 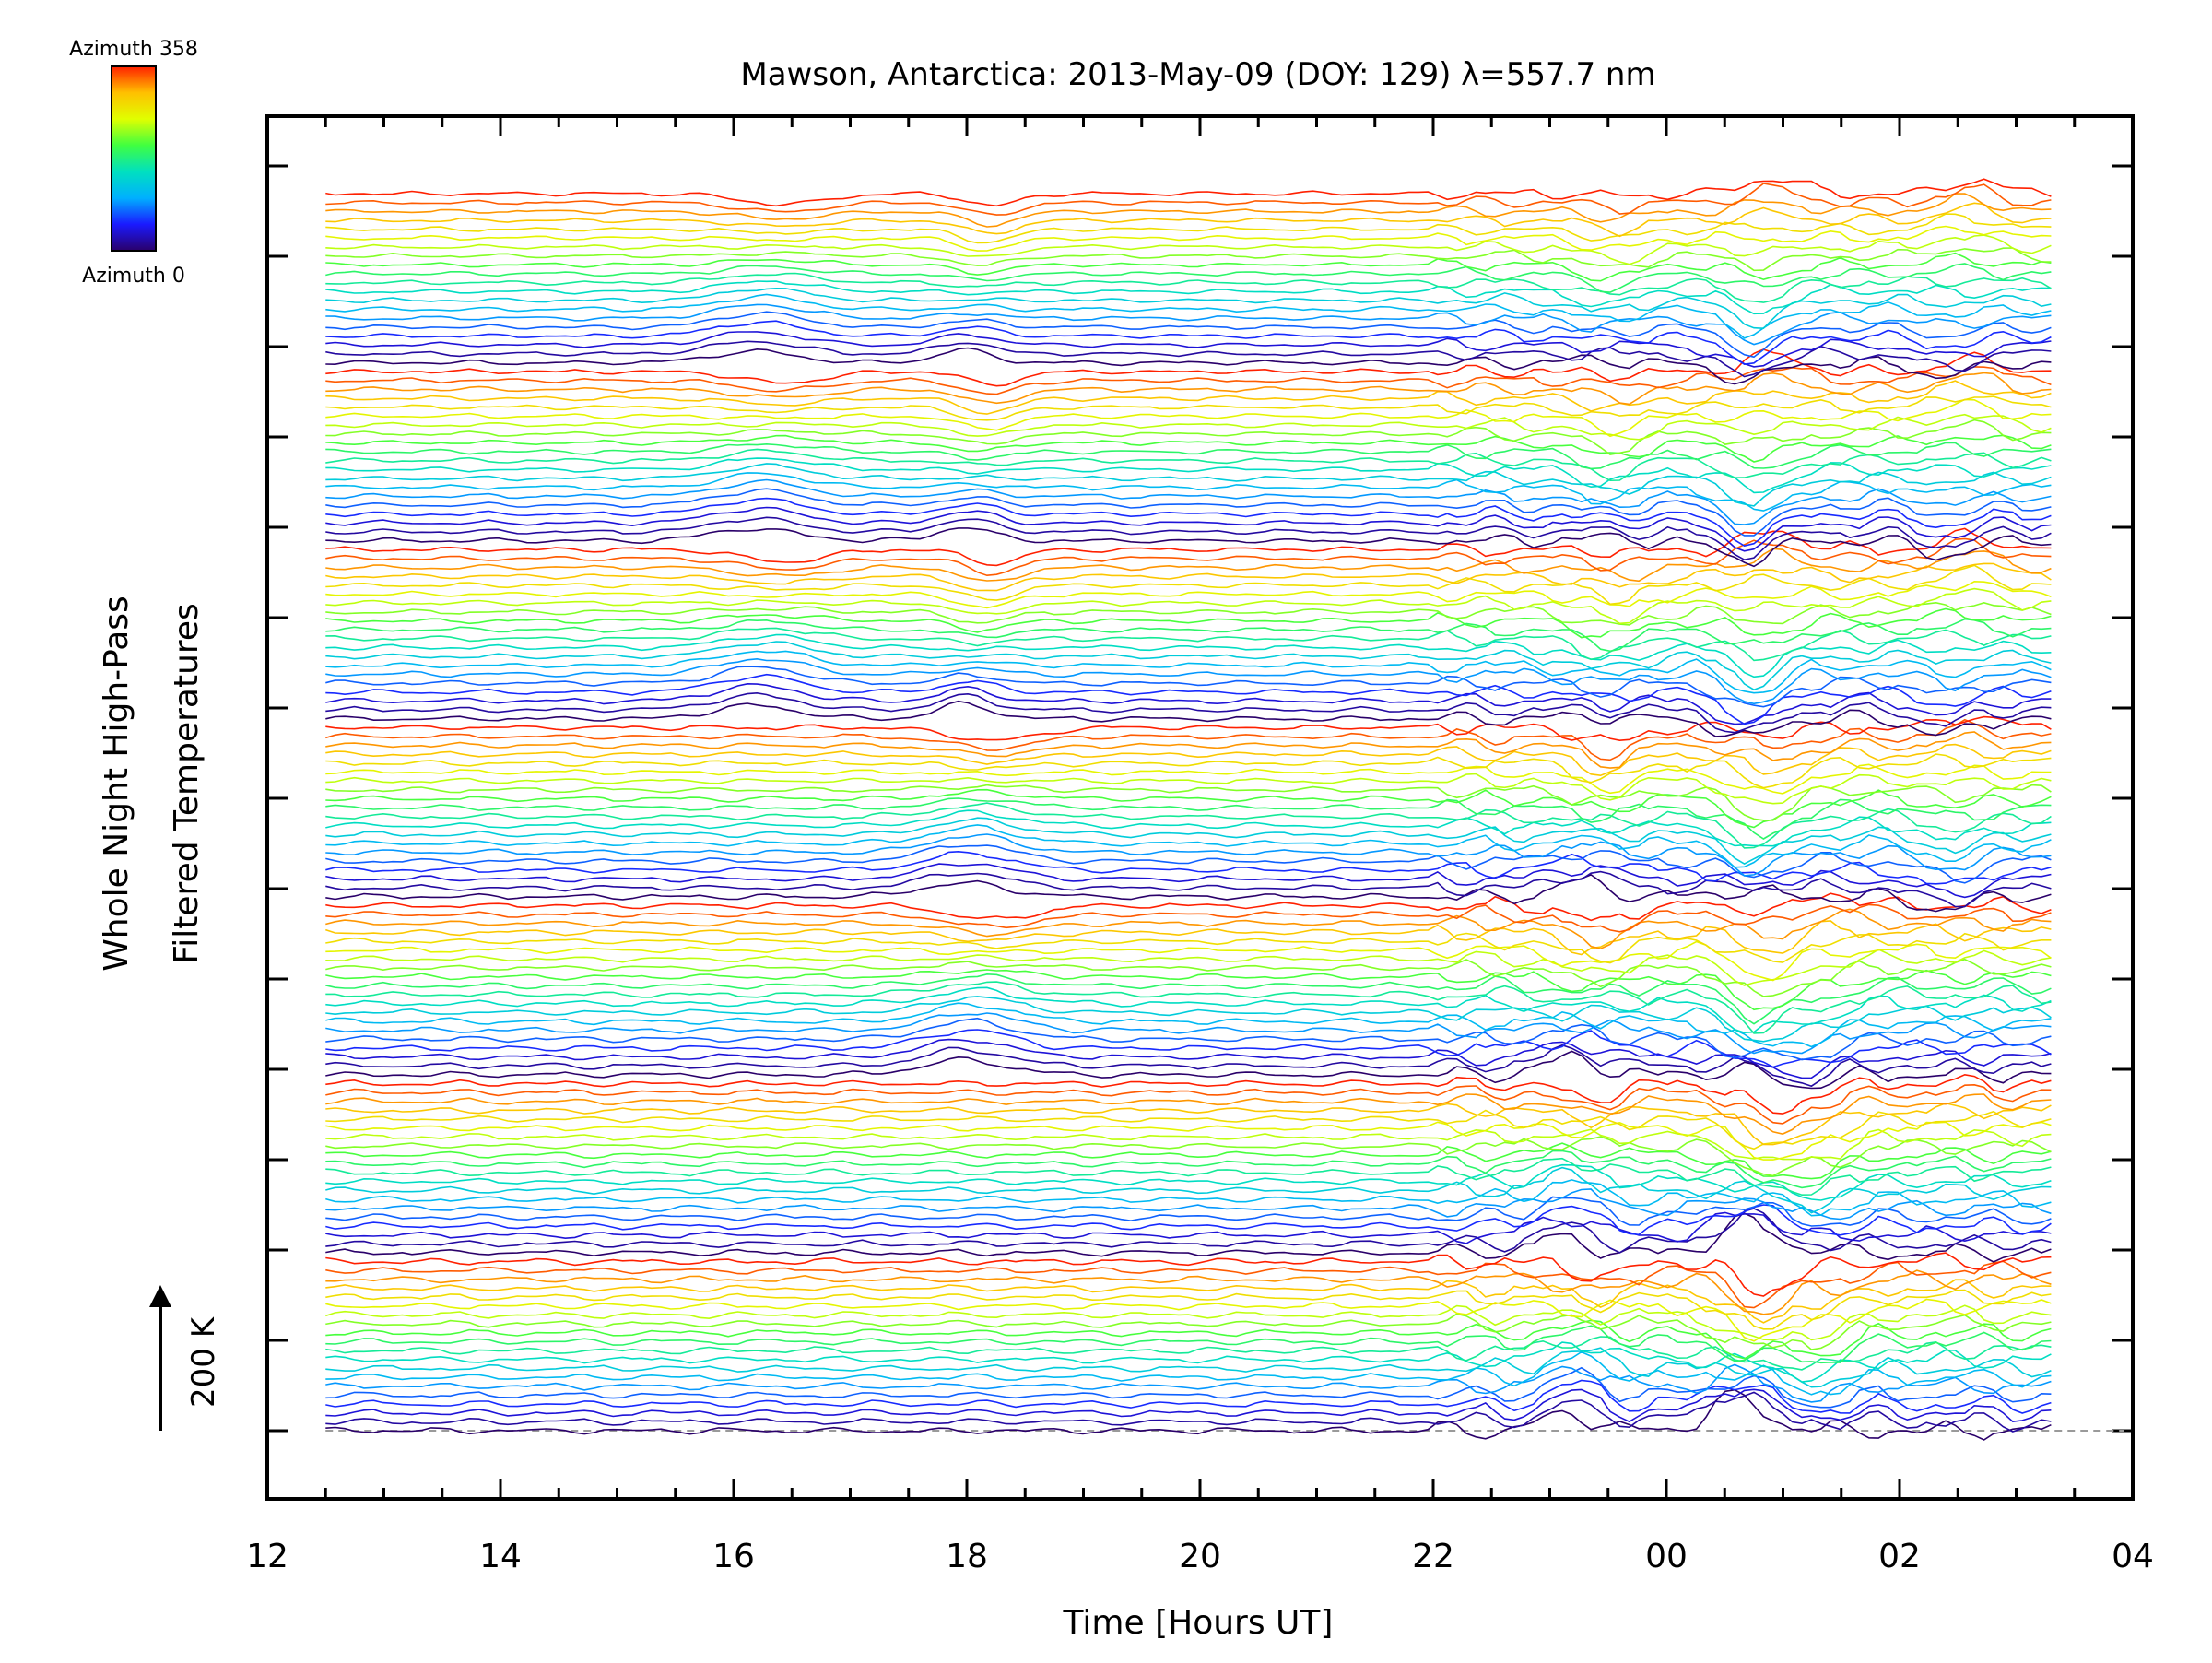 I want to click on x-tick-label: 14, so click(x=500, y=1556).